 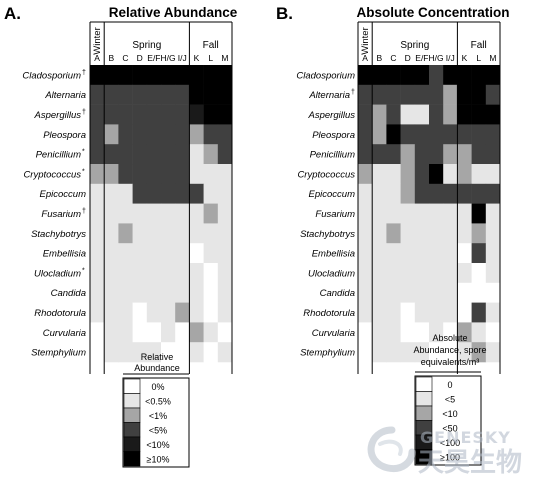 I want to click on row-label: Epicoccum, so click(x=332, y=194).